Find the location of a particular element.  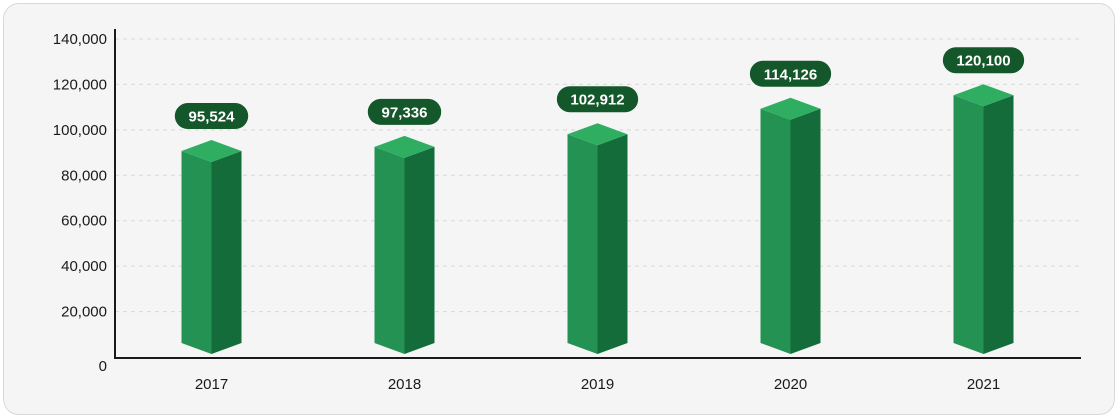

value-label-2017: 95,524 is located at coordinates (211, 116).